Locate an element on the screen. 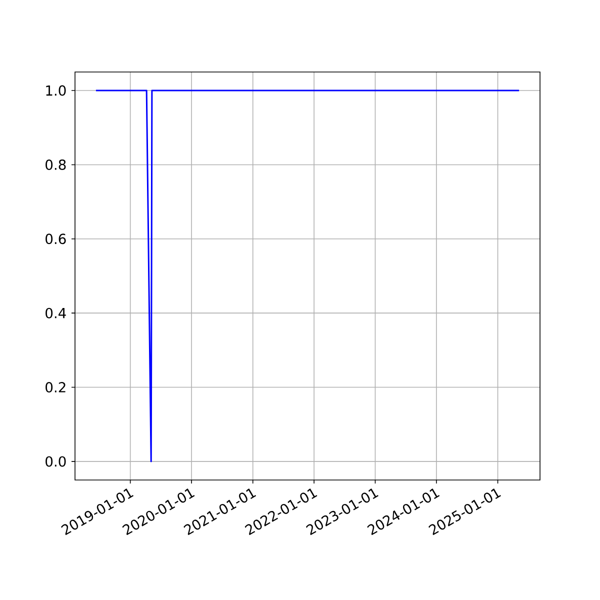 The height and width of the screenshot is (600, 600). y-tick-label: 0.8 is located at coordinates (56, 164).